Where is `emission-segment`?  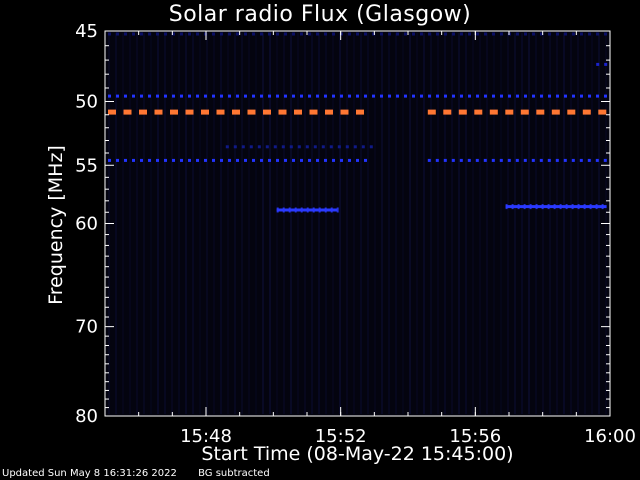
emission-segment is located at coordinates (556, 207).